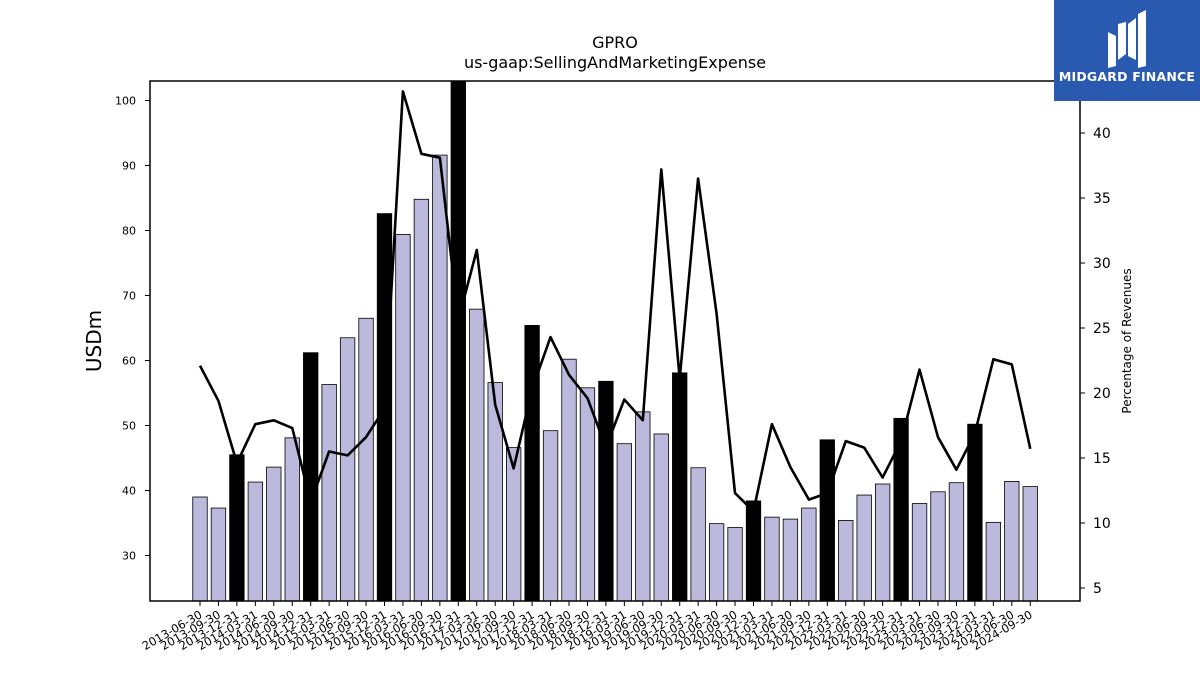 This screenshot has width=1200, height=675. I want to click on chart-title: GPRO, so click(615, 42).